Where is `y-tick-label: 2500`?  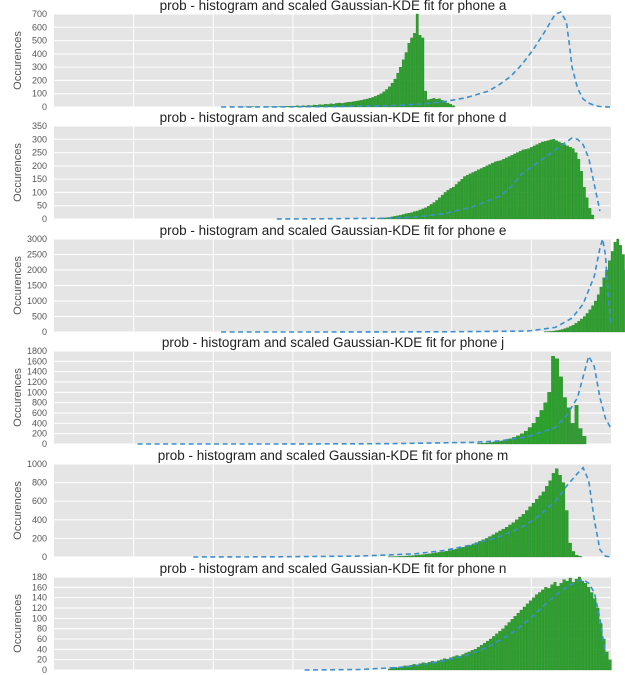 y-tick-label: 2500 is located at coordinates (37, 255).